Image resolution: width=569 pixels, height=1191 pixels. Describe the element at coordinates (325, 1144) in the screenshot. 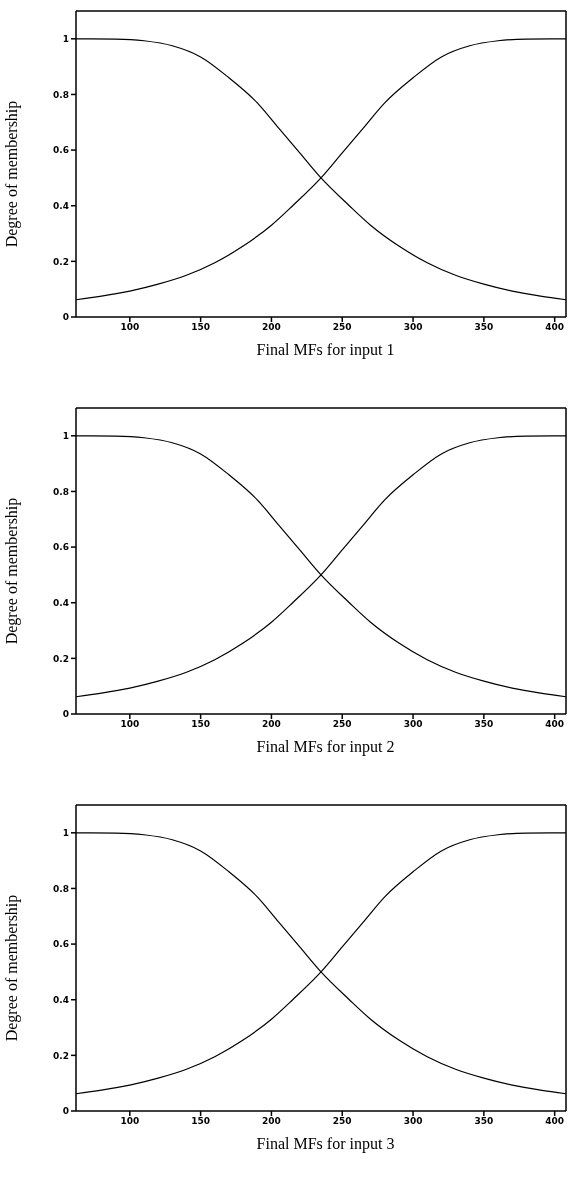

I see `x-axis-title: Final MFs for input 3` at that location.